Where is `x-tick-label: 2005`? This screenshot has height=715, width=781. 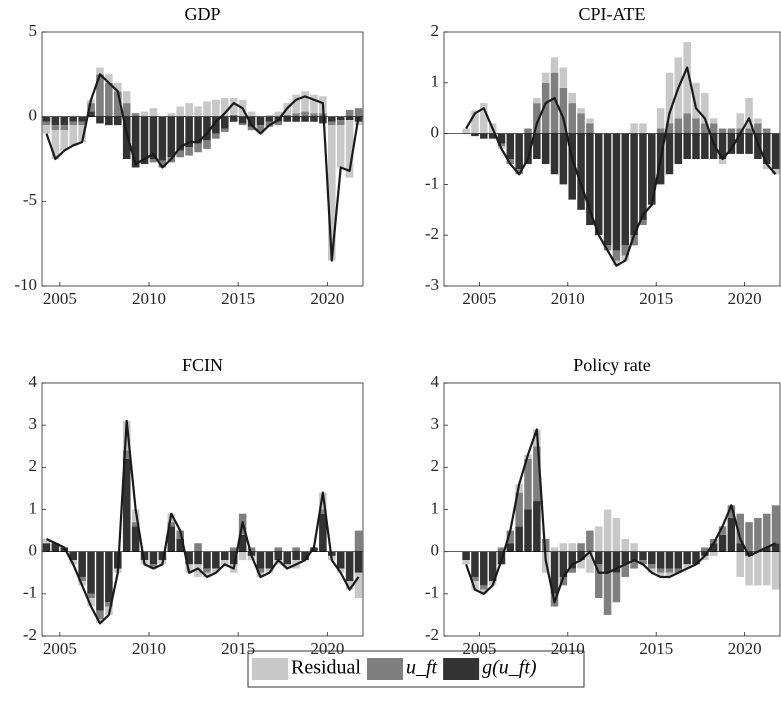 x-tick-label: 2005 is located at coordinates (60, 648).